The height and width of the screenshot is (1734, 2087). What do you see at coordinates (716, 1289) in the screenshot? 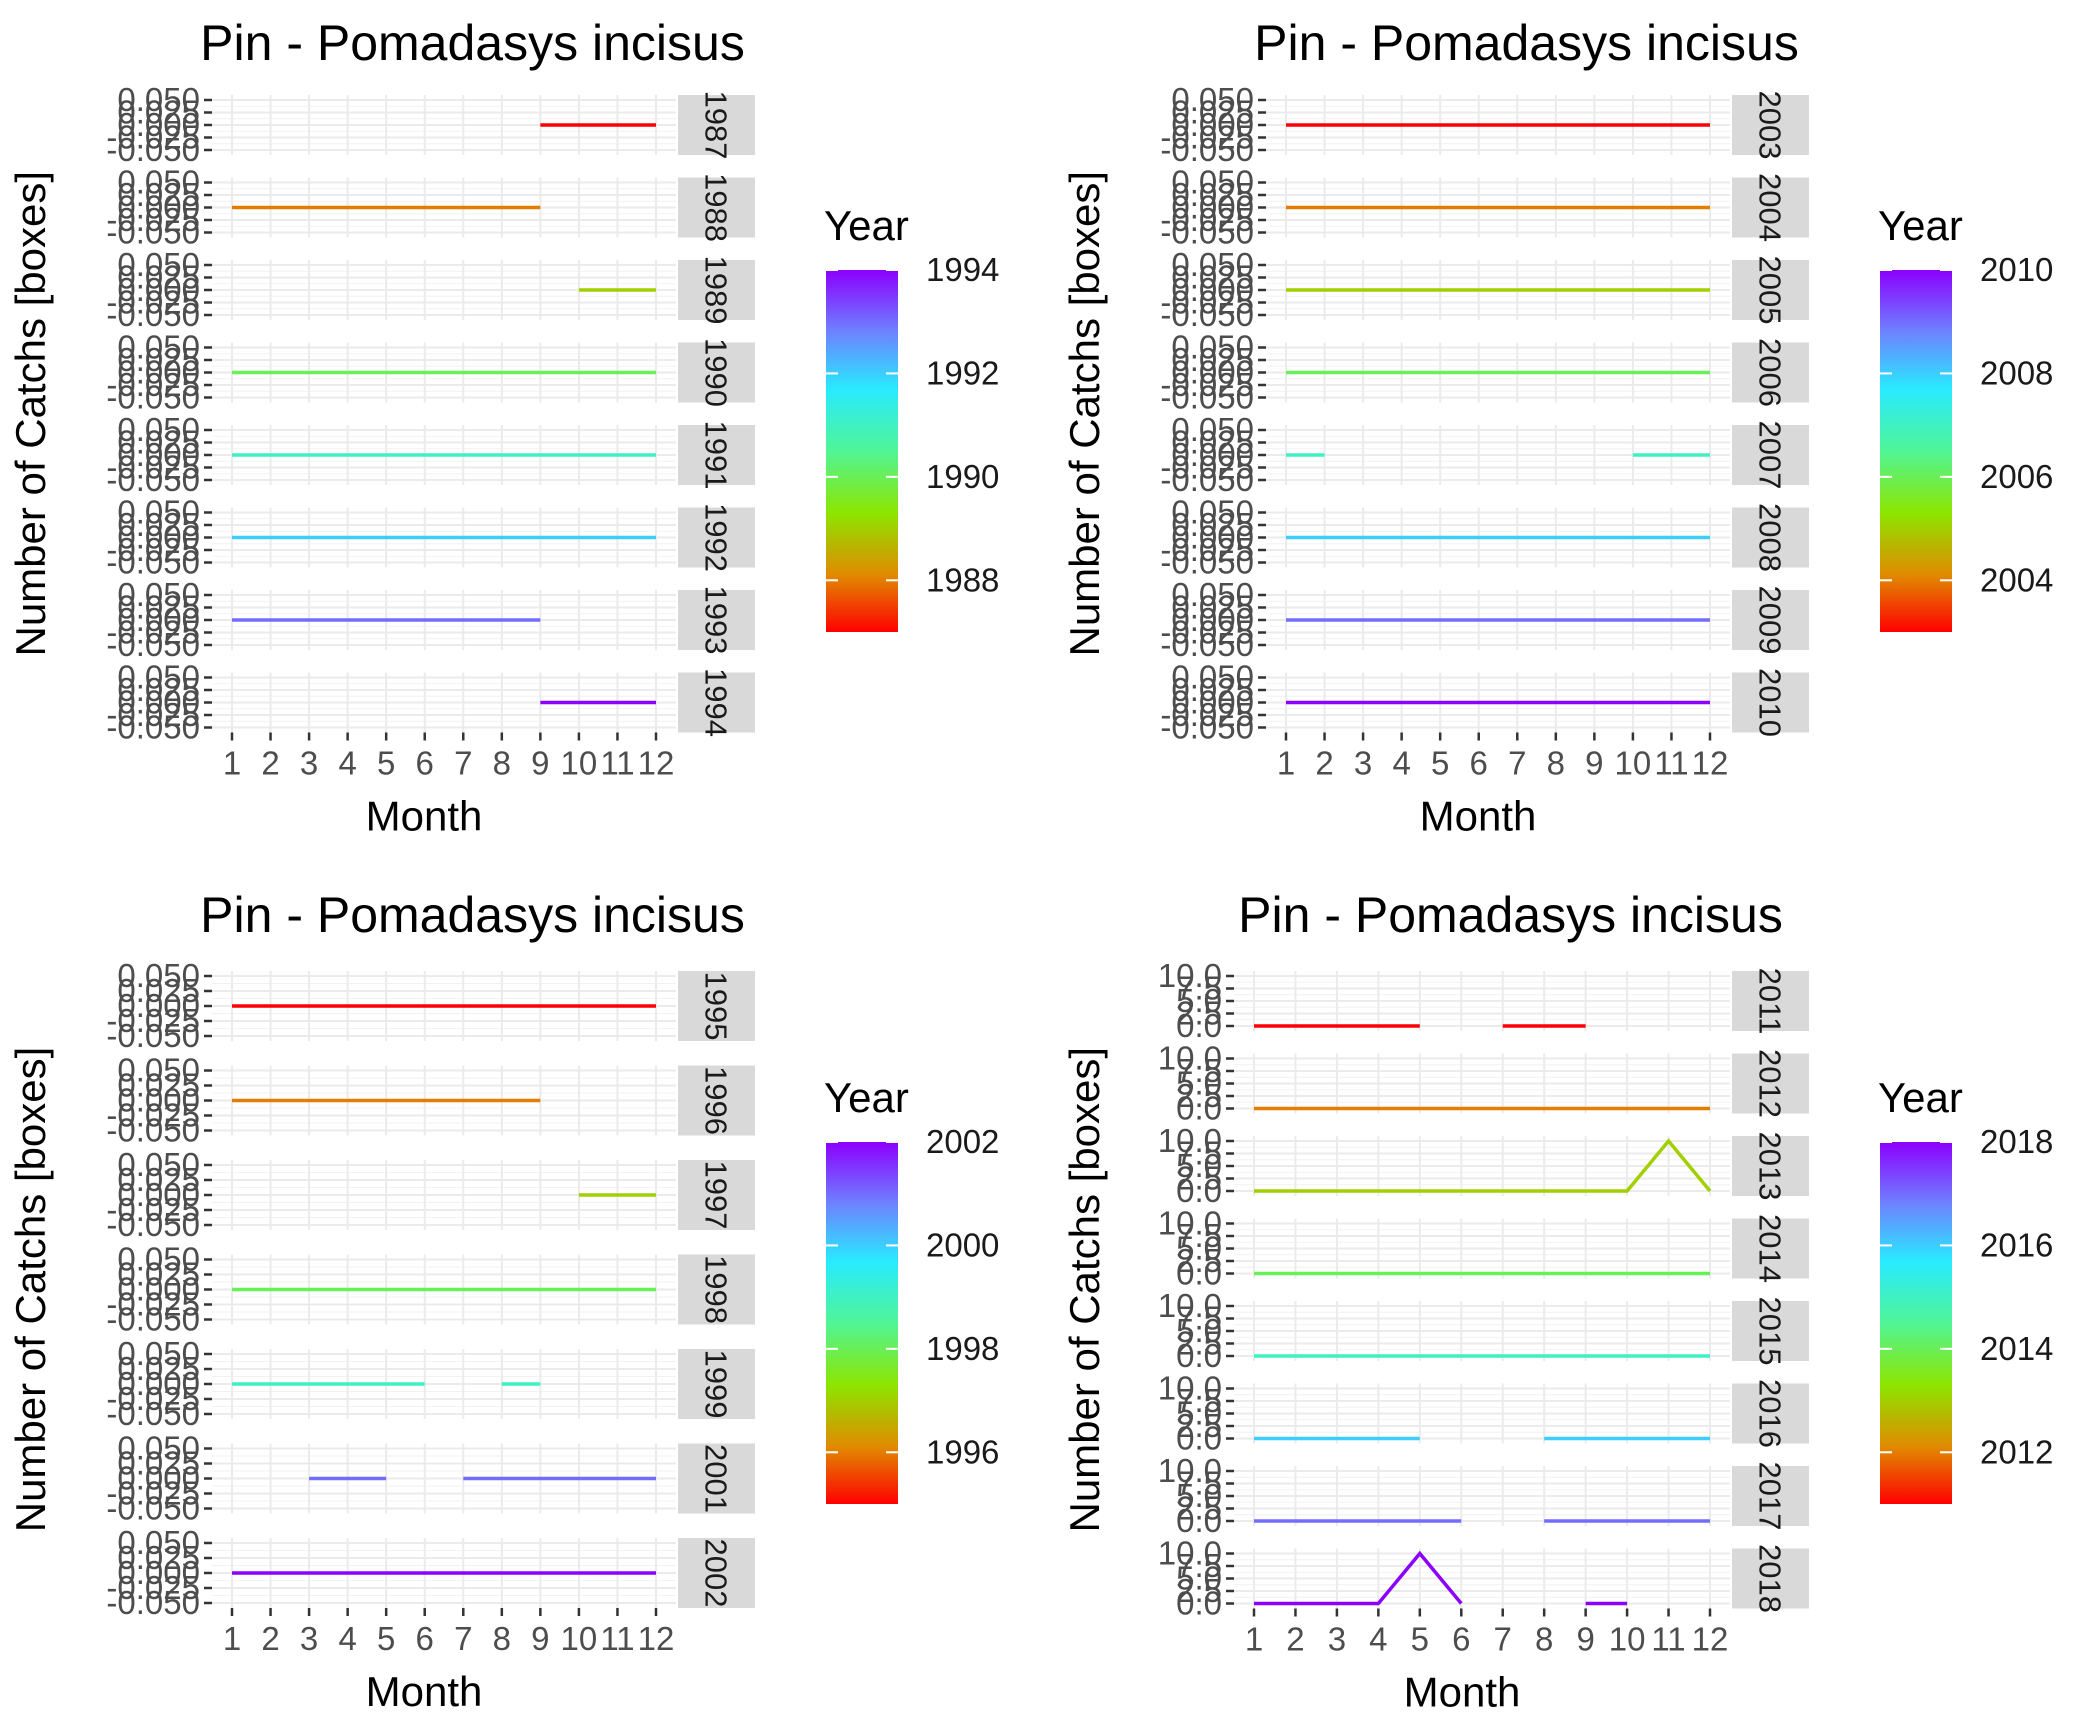
I see `facet-strip-label: 1998` at bounding box center [716, 1289].